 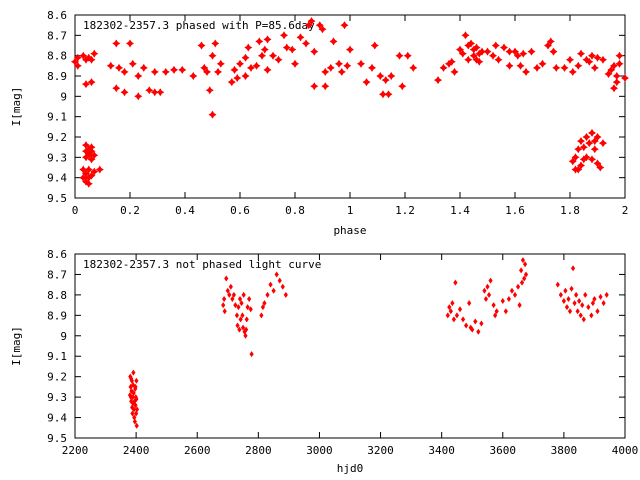 I want to click on y-tick-label: 9.4, so click(x=57, y=178).